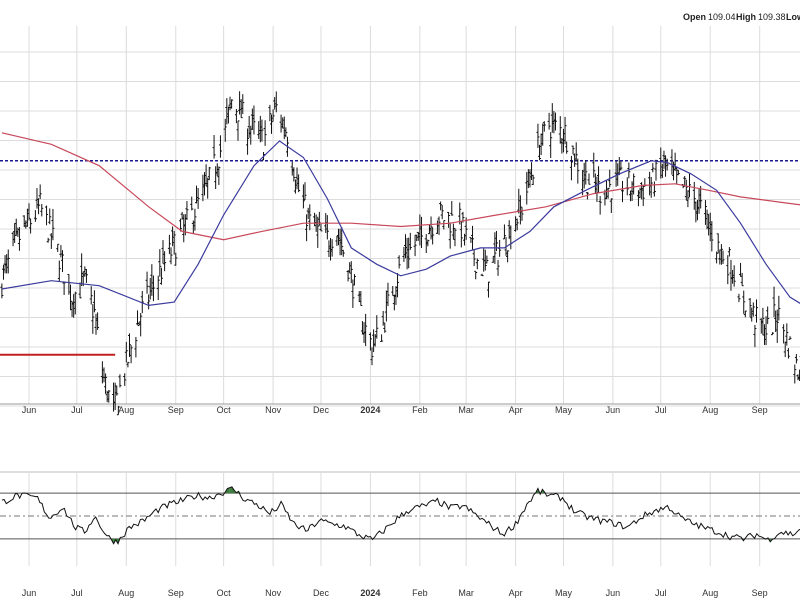 This screenshot has height=600, width=800. Describe the element at coordinates (77, 593) in the screenshot. I see `osc-x-tick-label: Jul` at that location.